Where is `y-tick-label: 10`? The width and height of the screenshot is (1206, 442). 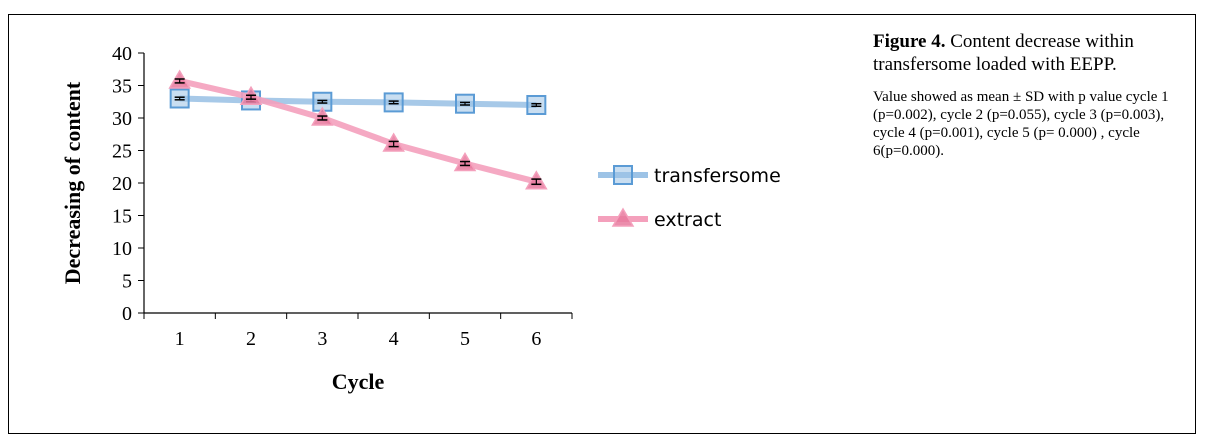
y-tick-label: 10 is located at coordinates (122, 249).